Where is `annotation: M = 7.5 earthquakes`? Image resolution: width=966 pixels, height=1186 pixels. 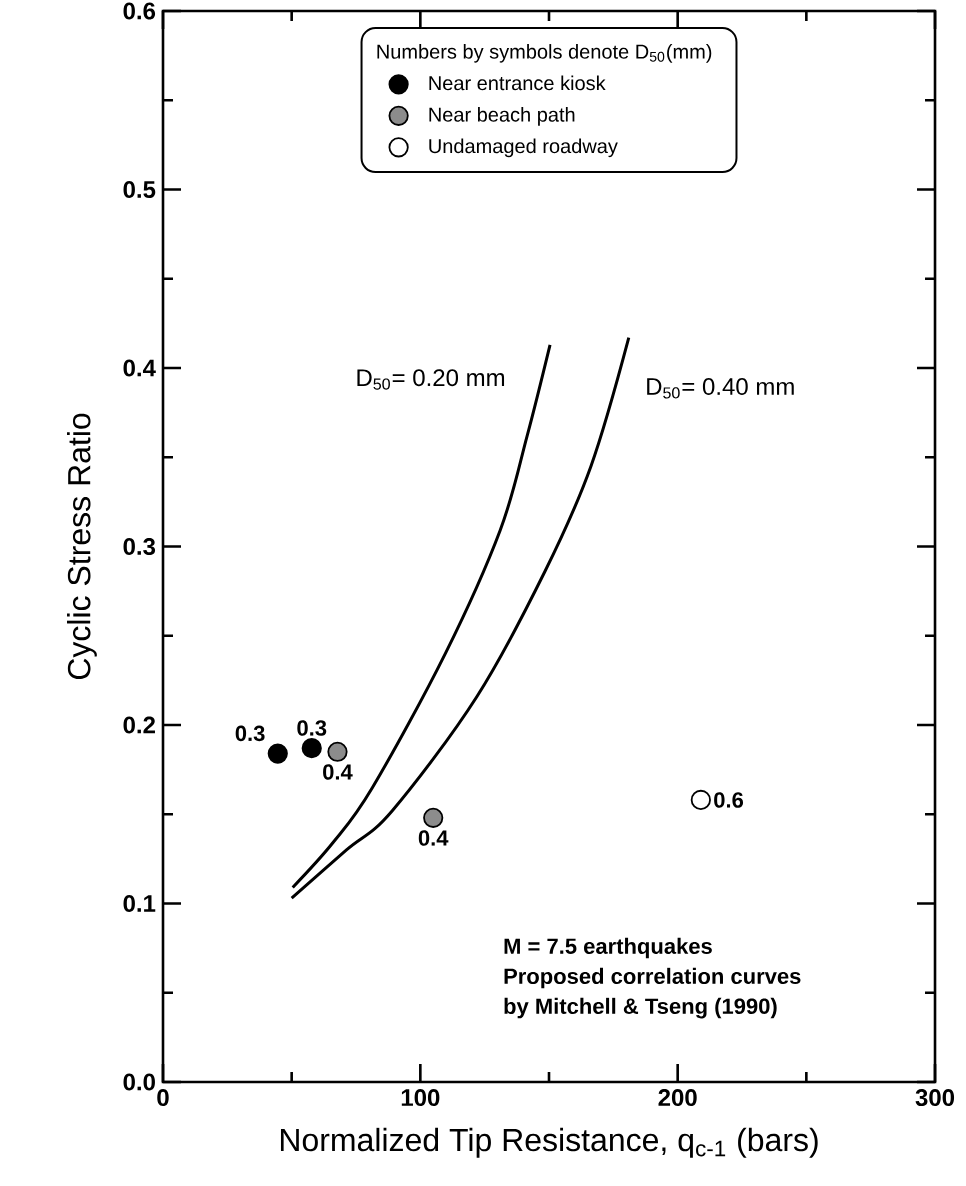 annotation: M = 7.5 earthquakes is located at coordinates (608, 948).